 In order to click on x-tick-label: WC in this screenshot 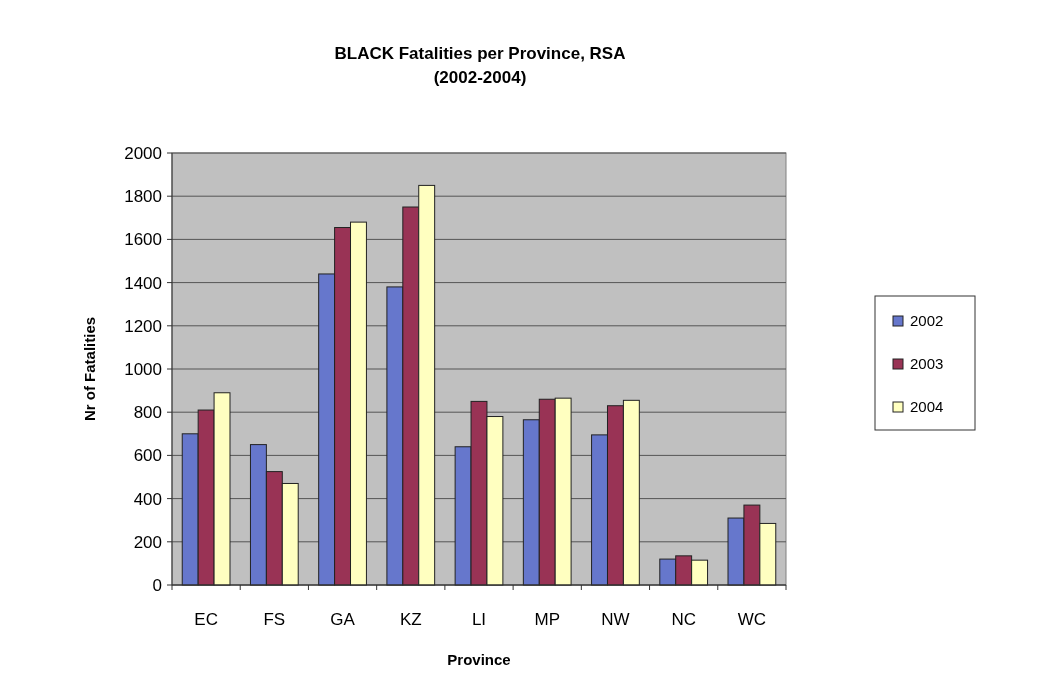, I will do `click(752, 619)`.